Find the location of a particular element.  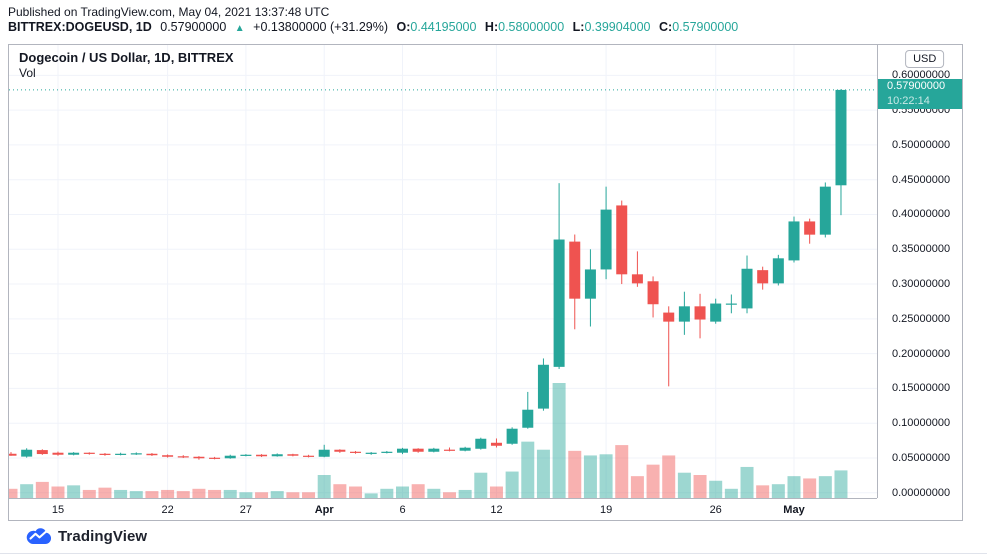

chart-legend-vol: Vol is located at coordinates (27, 73).